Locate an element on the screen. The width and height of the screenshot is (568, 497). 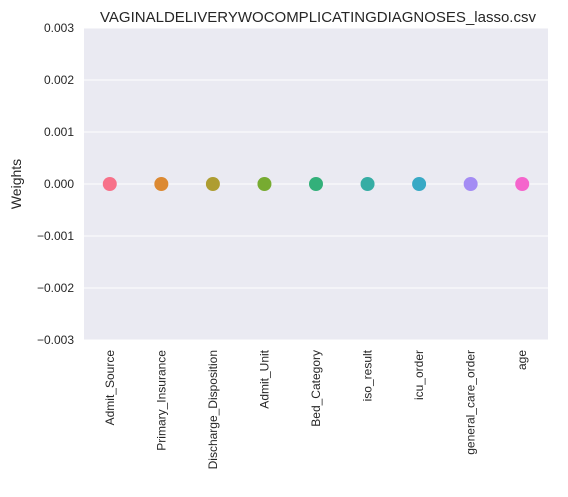
y-tick-label: −0.001 is located at coordinates (55, 236).